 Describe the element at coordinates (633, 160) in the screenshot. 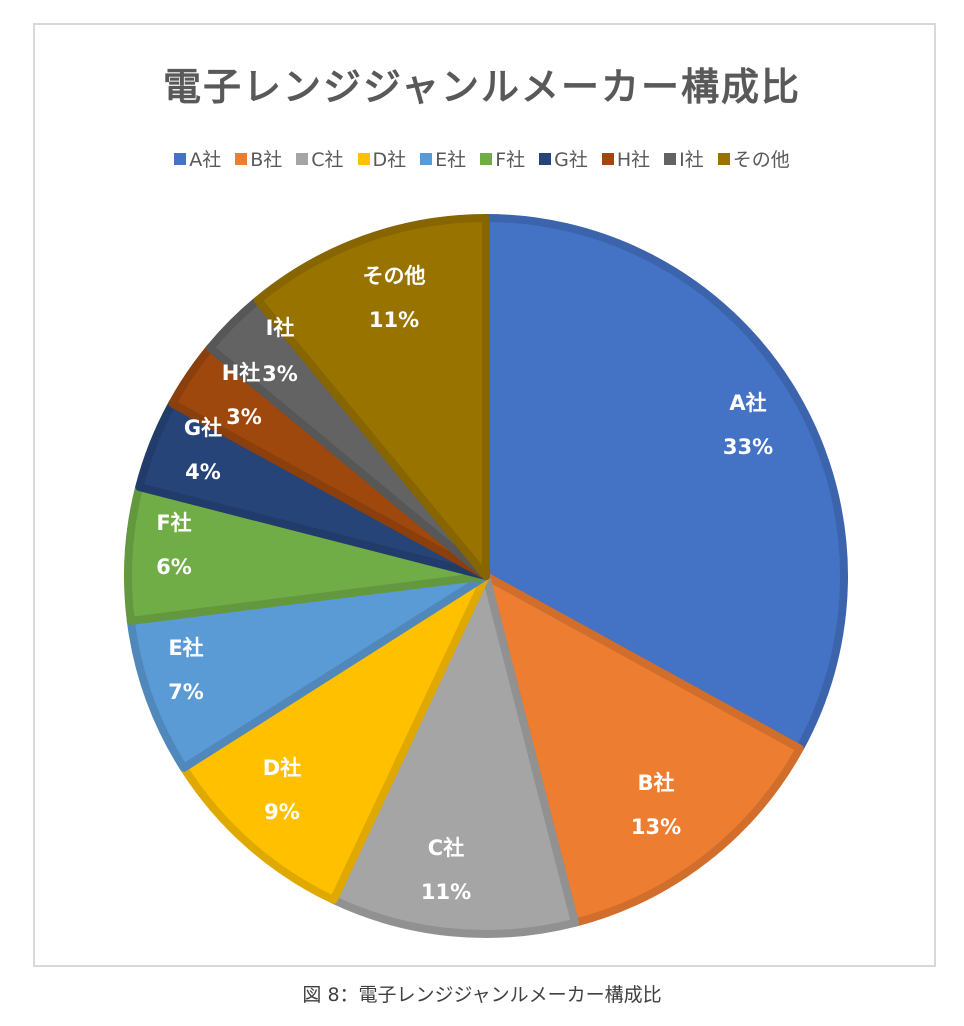

I see `legend-label: H社` at that location.